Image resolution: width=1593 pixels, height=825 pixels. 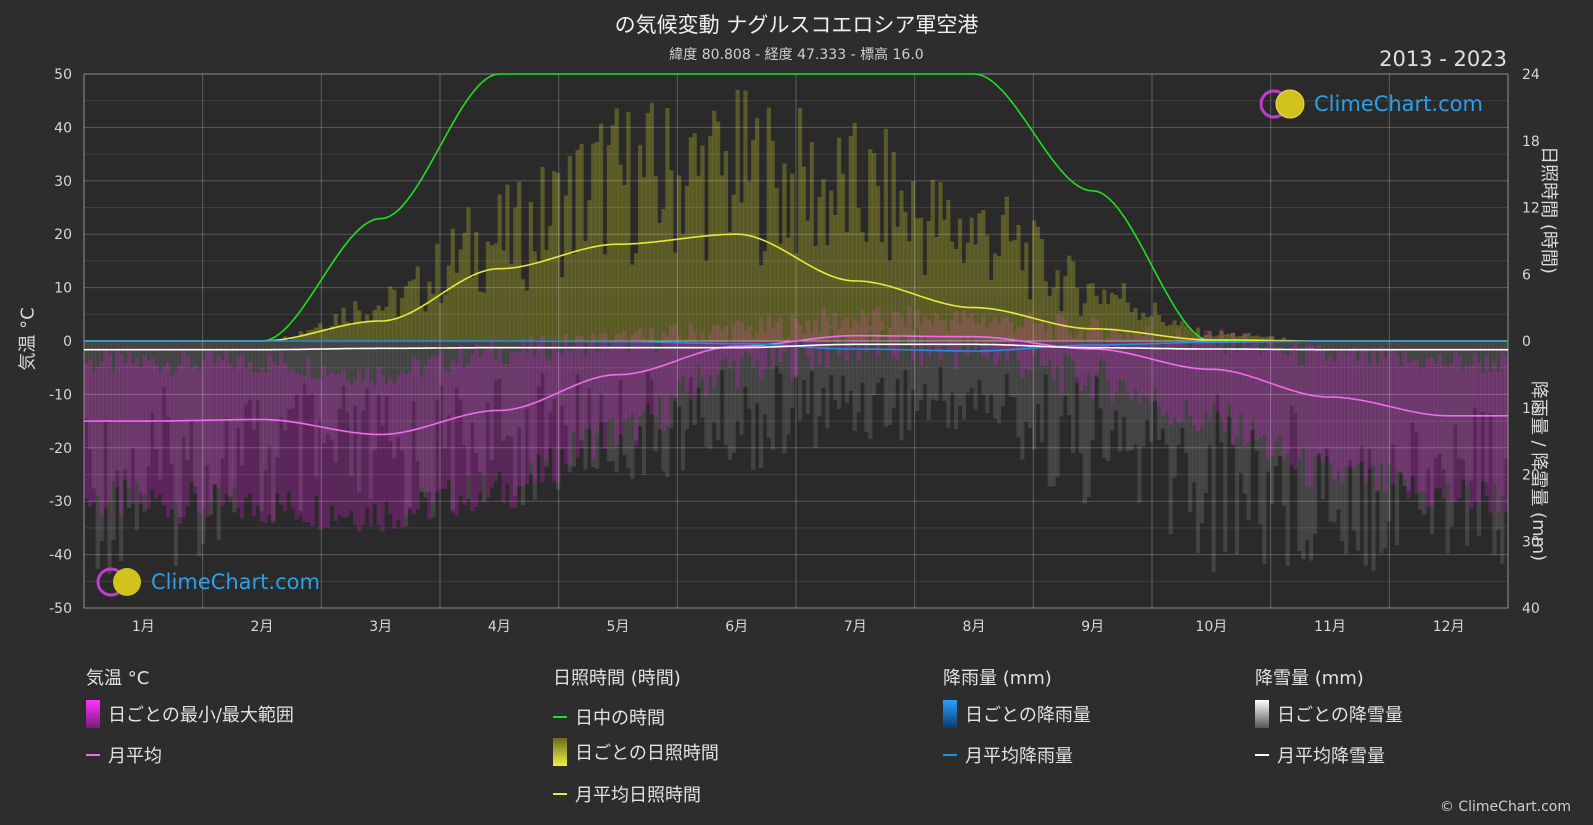 What do you see at coordinates (1370, 104) in the screenshot?
I see `logo-top: ClimeChart.com` at bounding box center [1370, 104].